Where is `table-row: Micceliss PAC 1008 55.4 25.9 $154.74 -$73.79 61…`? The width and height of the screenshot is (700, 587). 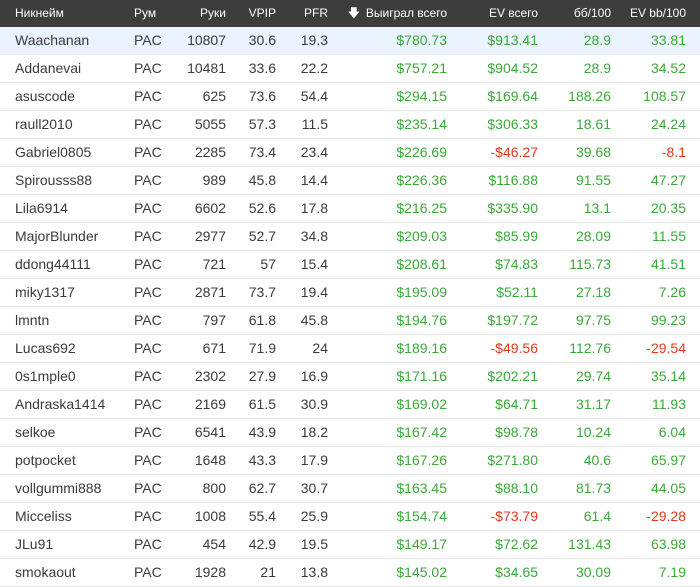 table-row: Micceliss PAC 1008 55.4 25.9 $154.74 -$73.79 61… is located at coordinates (350, 517).